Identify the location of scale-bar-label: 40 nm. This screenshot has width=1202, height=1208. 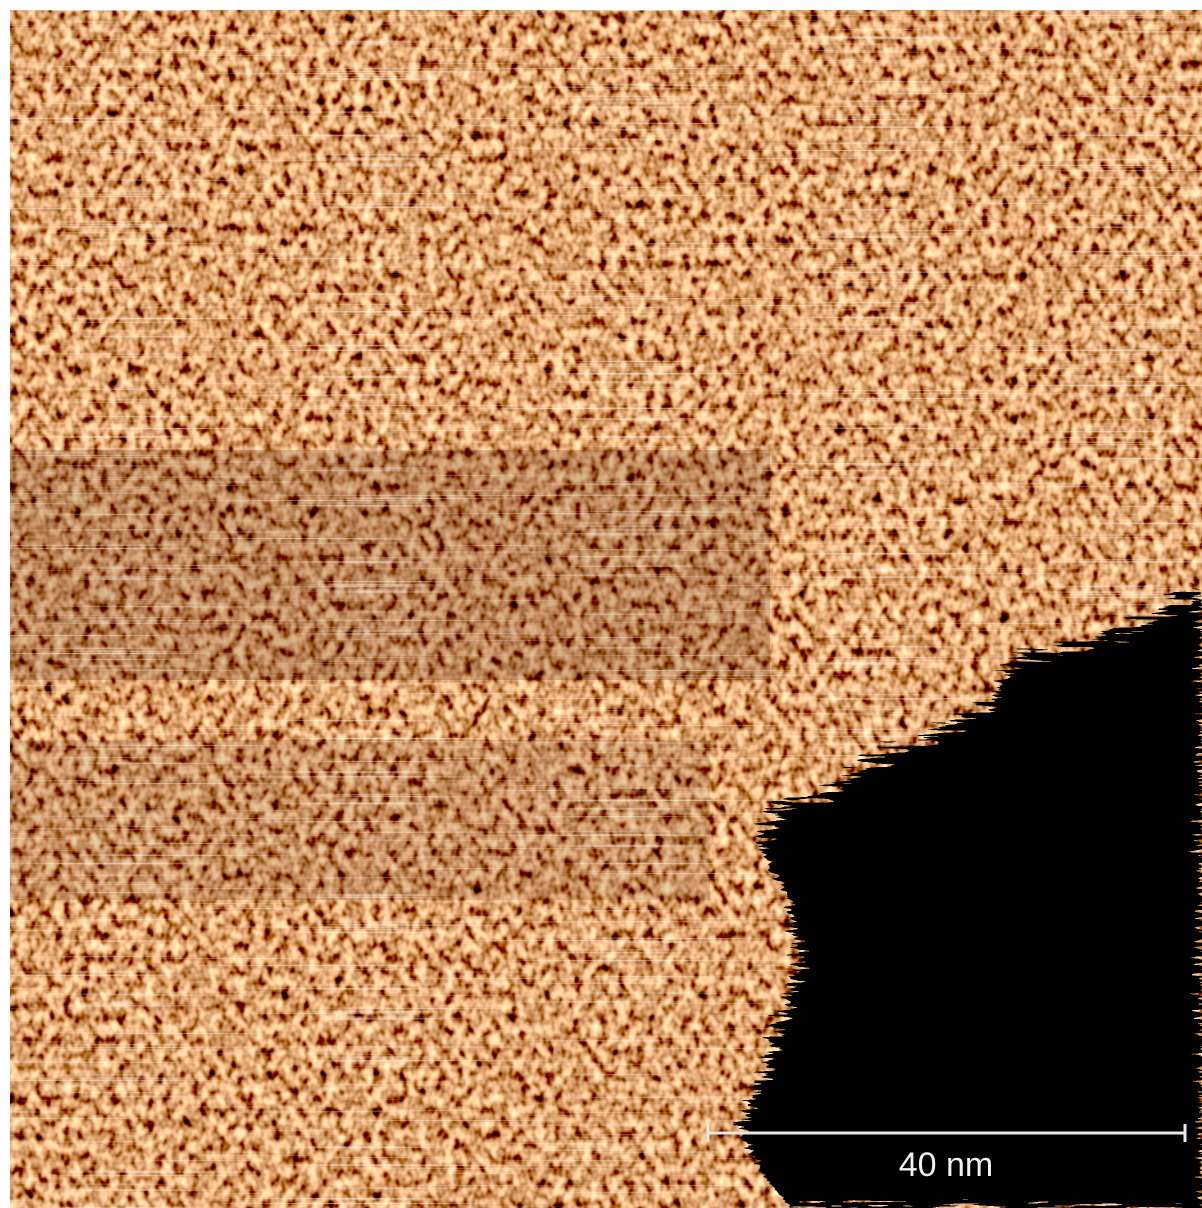
(946, 1165).